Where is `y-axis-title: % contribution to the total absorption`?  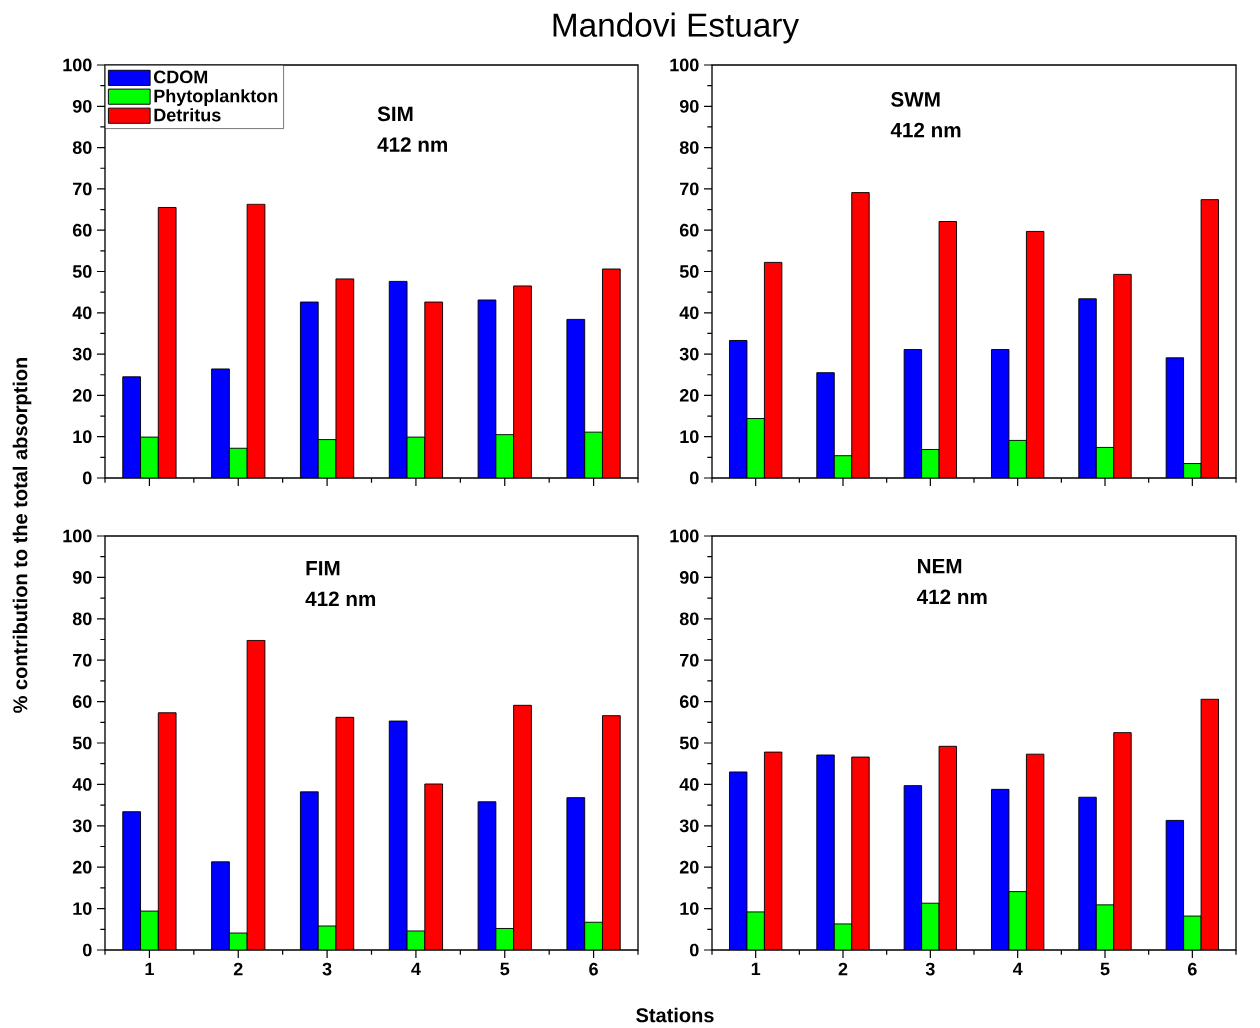
y-axis-title: % contribution to the total absorption is located at coordinates (22, 535).